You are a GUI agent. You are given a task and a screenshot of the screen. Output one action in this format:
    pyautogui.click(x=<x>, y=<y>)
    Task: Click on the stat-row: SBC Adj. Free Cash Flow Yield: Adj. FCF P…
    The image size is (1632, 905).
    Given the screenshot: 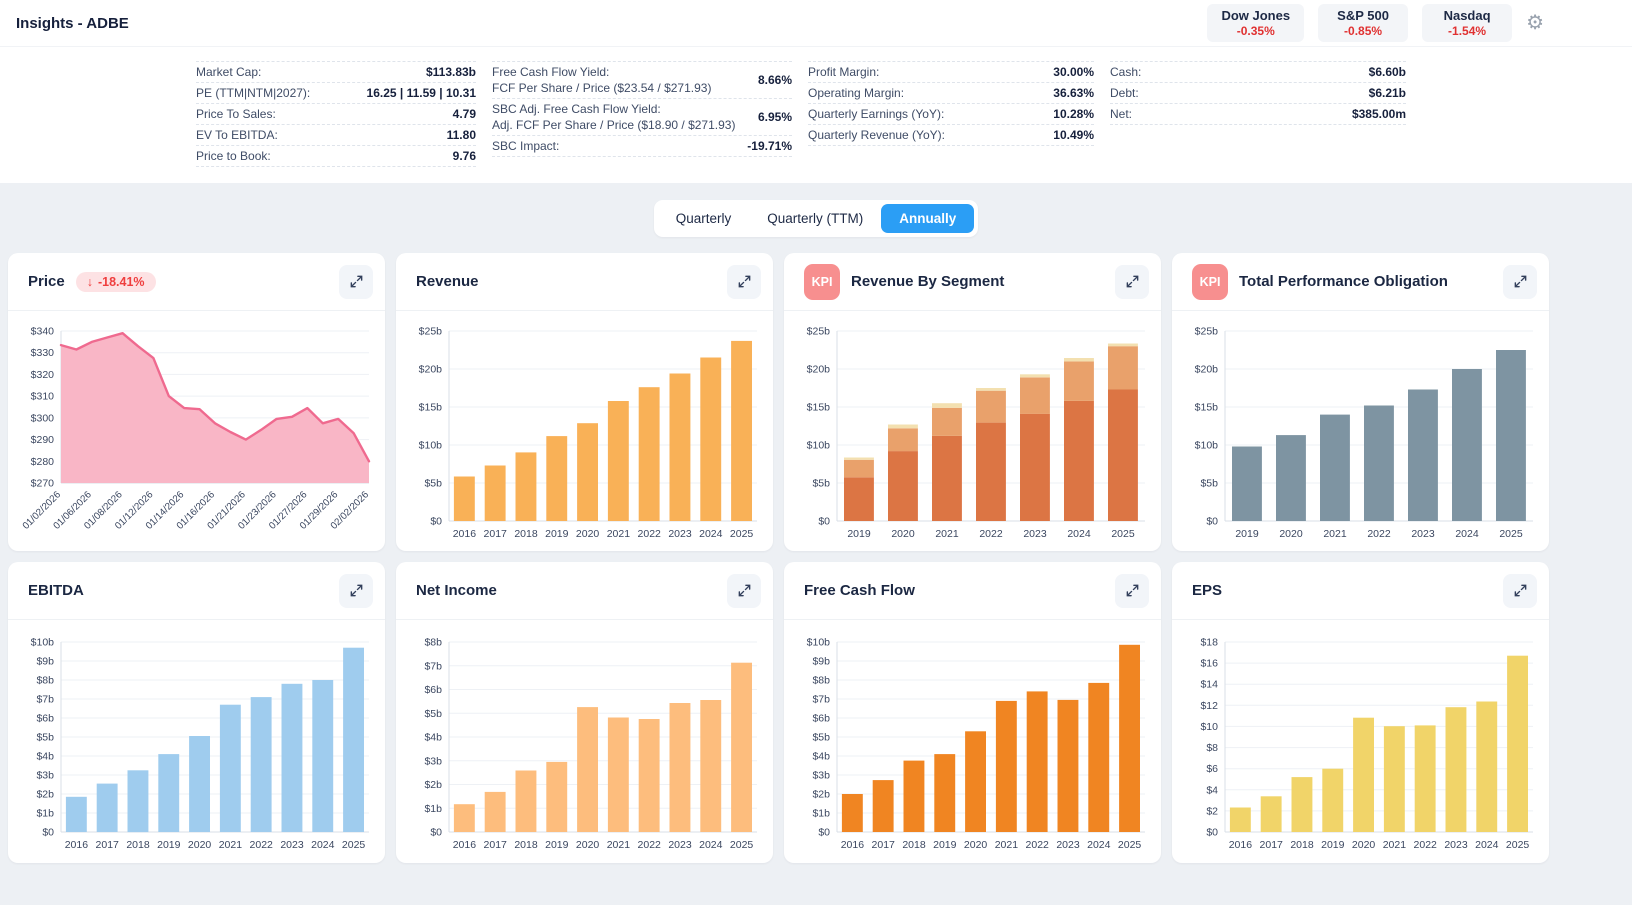 What is the action you would take?
    pyautogui.click(x=642, y=117)
    